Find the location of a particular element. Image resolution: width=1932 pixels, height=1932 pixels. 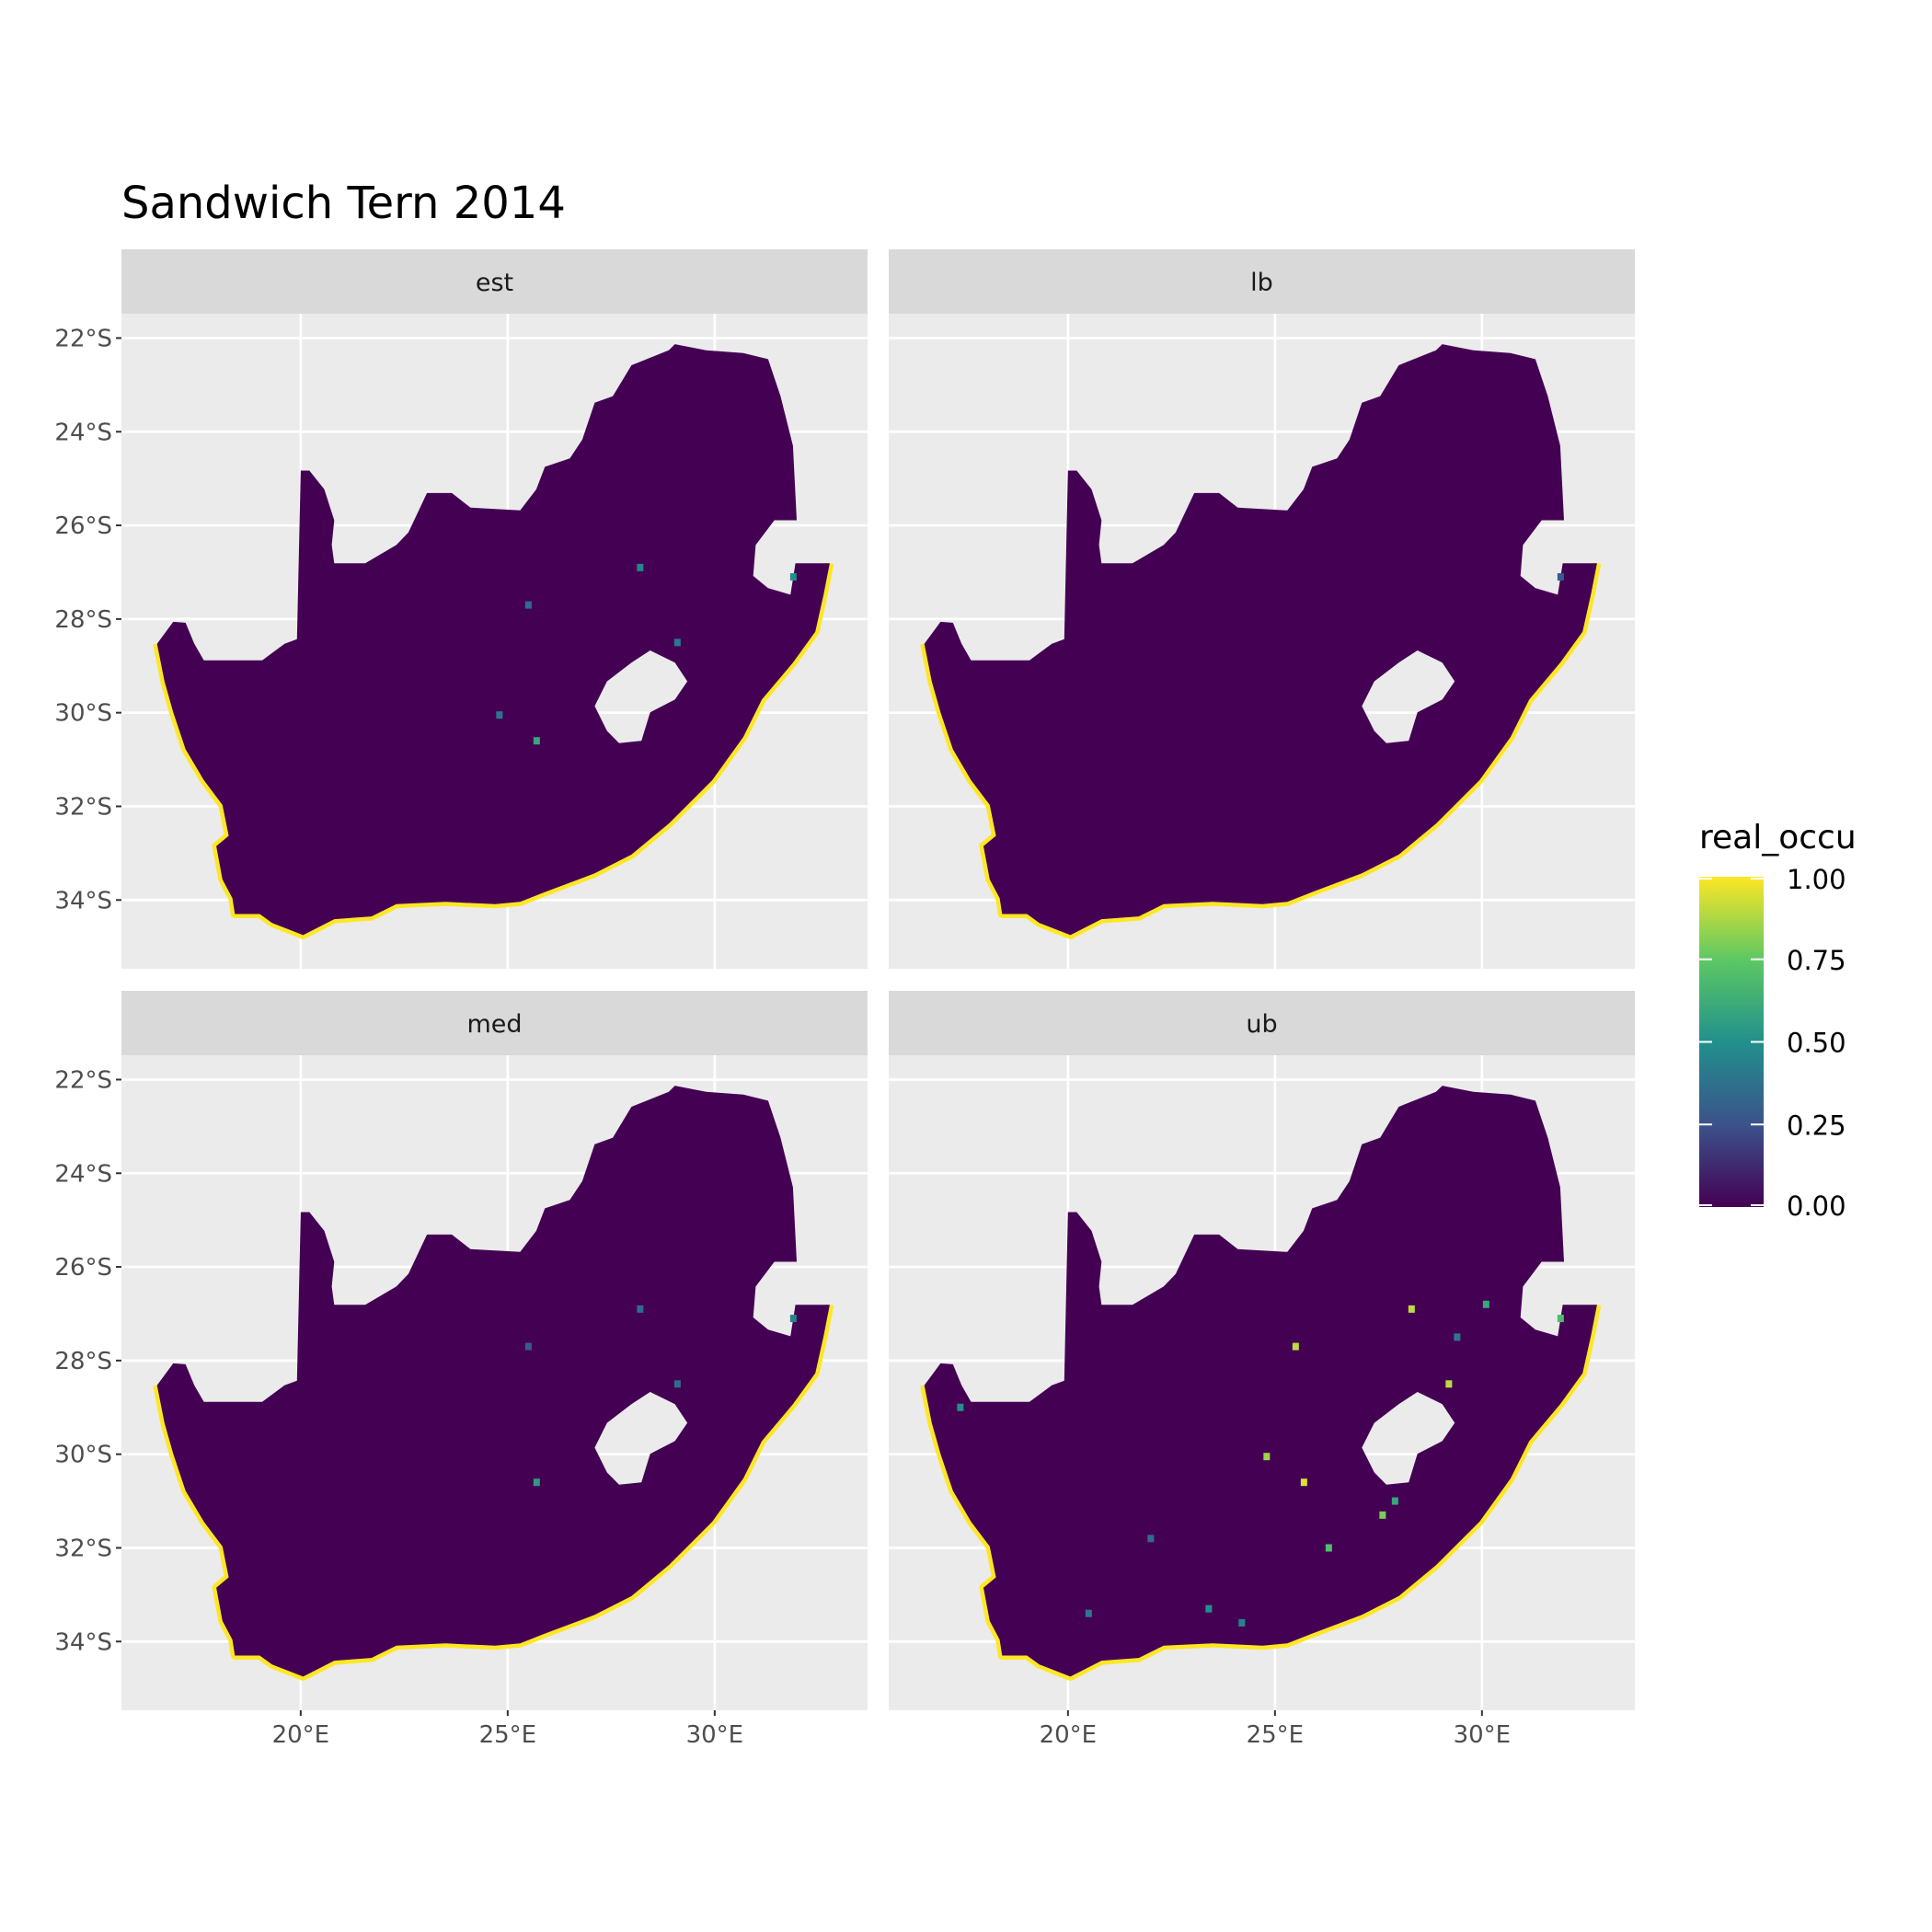

facet-strip-label: est is located at coordinates (494, 283).